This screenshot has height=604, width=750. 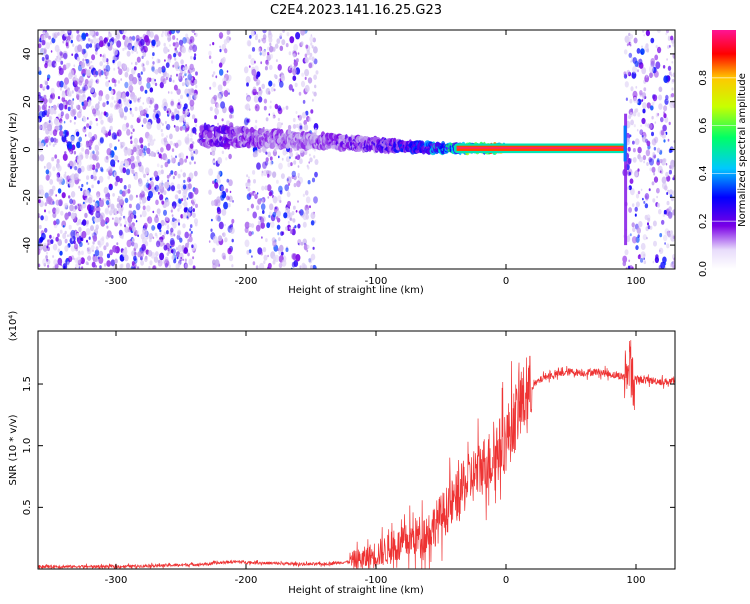 I want to click on colorbar-tick-label: 0.4, so click(x=703, y=173).